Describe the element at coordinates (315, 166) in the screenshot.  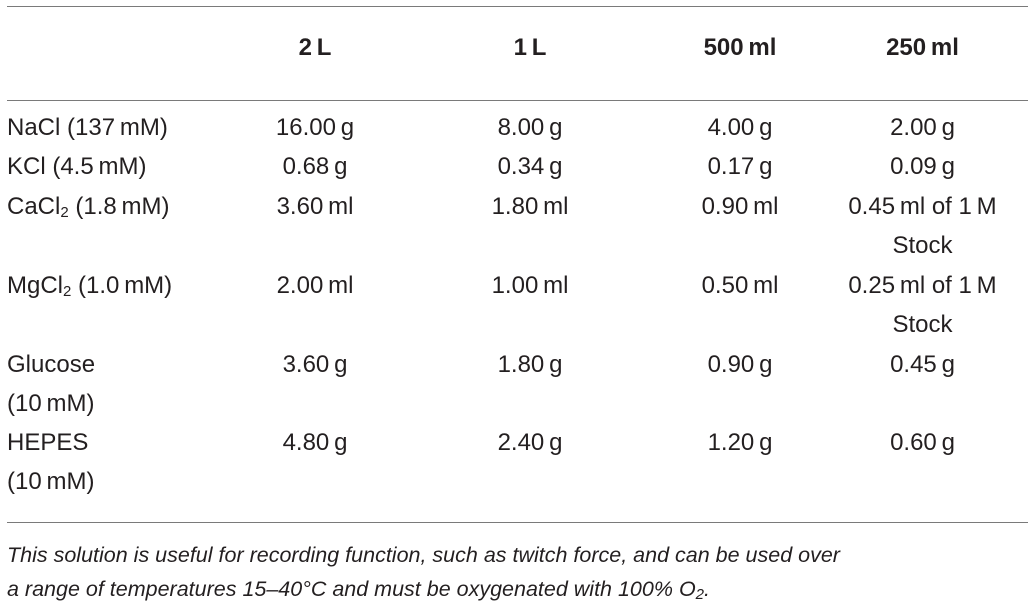
I see `cell-kcl-2l: 0.68 g` at that location.